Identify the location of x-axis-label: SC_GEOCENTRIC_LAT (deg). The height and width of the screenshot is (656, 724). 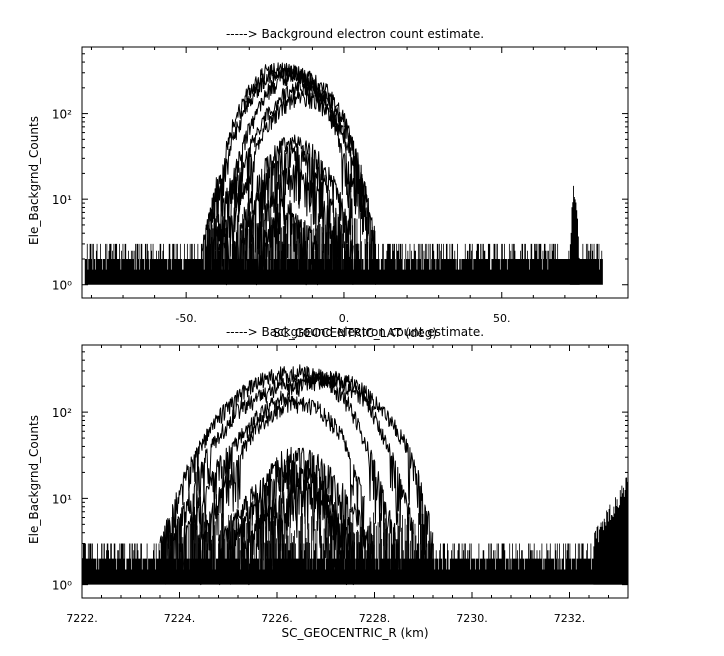
(355, 333).